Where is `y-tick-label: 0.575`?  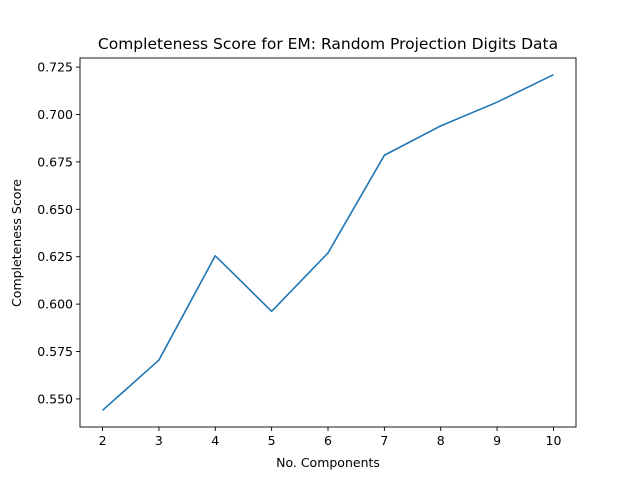 y-tick-label: 0.575 is located at coordinates (55, 351).